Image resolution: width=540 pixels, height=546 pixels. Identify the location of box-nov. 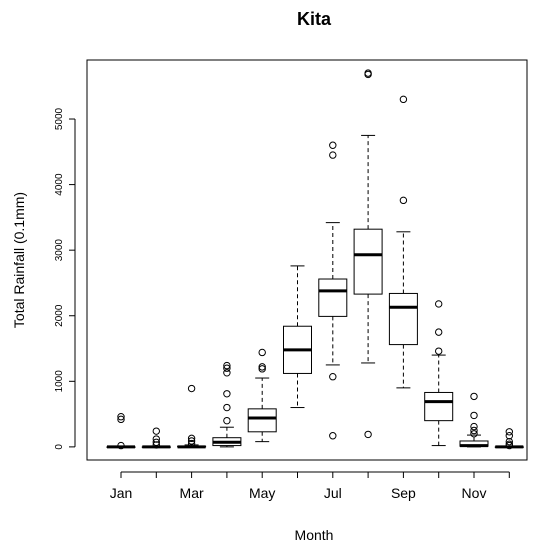
(474, 420).